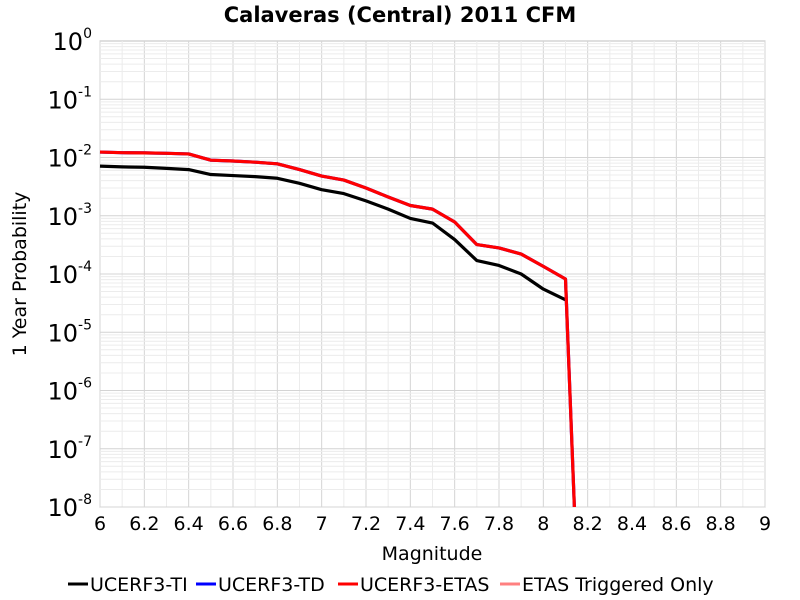 The image size is (800, 600). I want to click on y-tick-label: 10⁻⁶, so click(69, 391).